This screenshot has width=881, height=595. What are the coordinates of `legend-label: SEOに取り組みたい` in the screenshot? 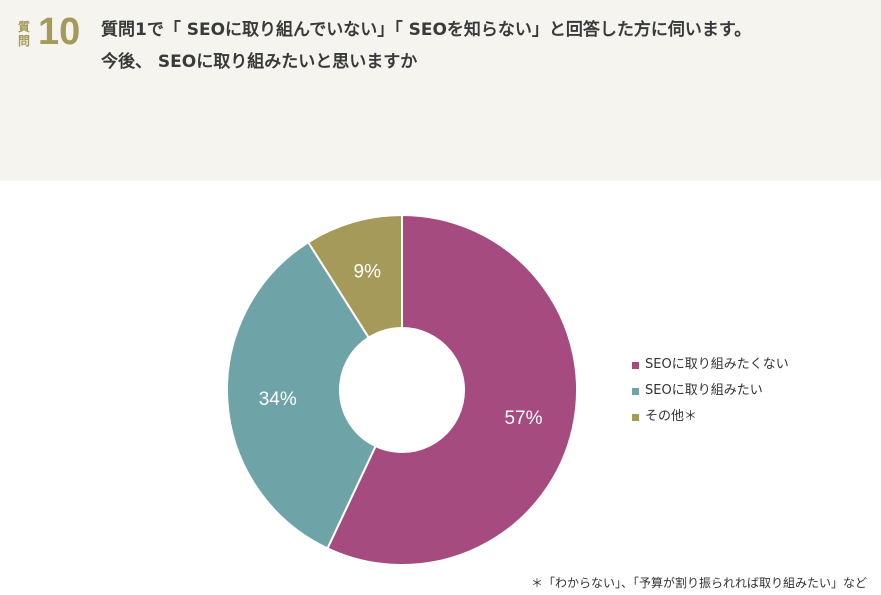 It's located at (704, 390).